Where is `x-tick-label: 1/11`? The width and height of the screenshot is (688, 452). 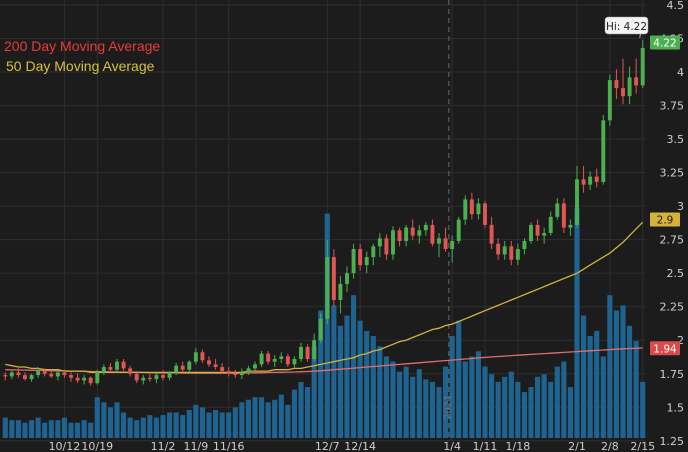 x-tick-label: 1/11 is located at coordinates (485, 446).